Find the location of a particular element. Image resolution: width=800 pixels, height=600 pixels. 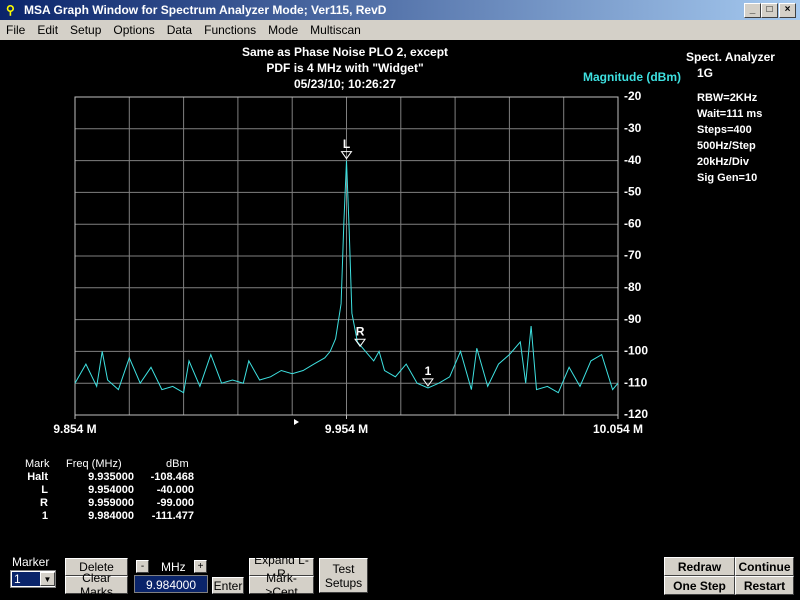

y-tick-label: -70 is located at coordinates (633, 255).